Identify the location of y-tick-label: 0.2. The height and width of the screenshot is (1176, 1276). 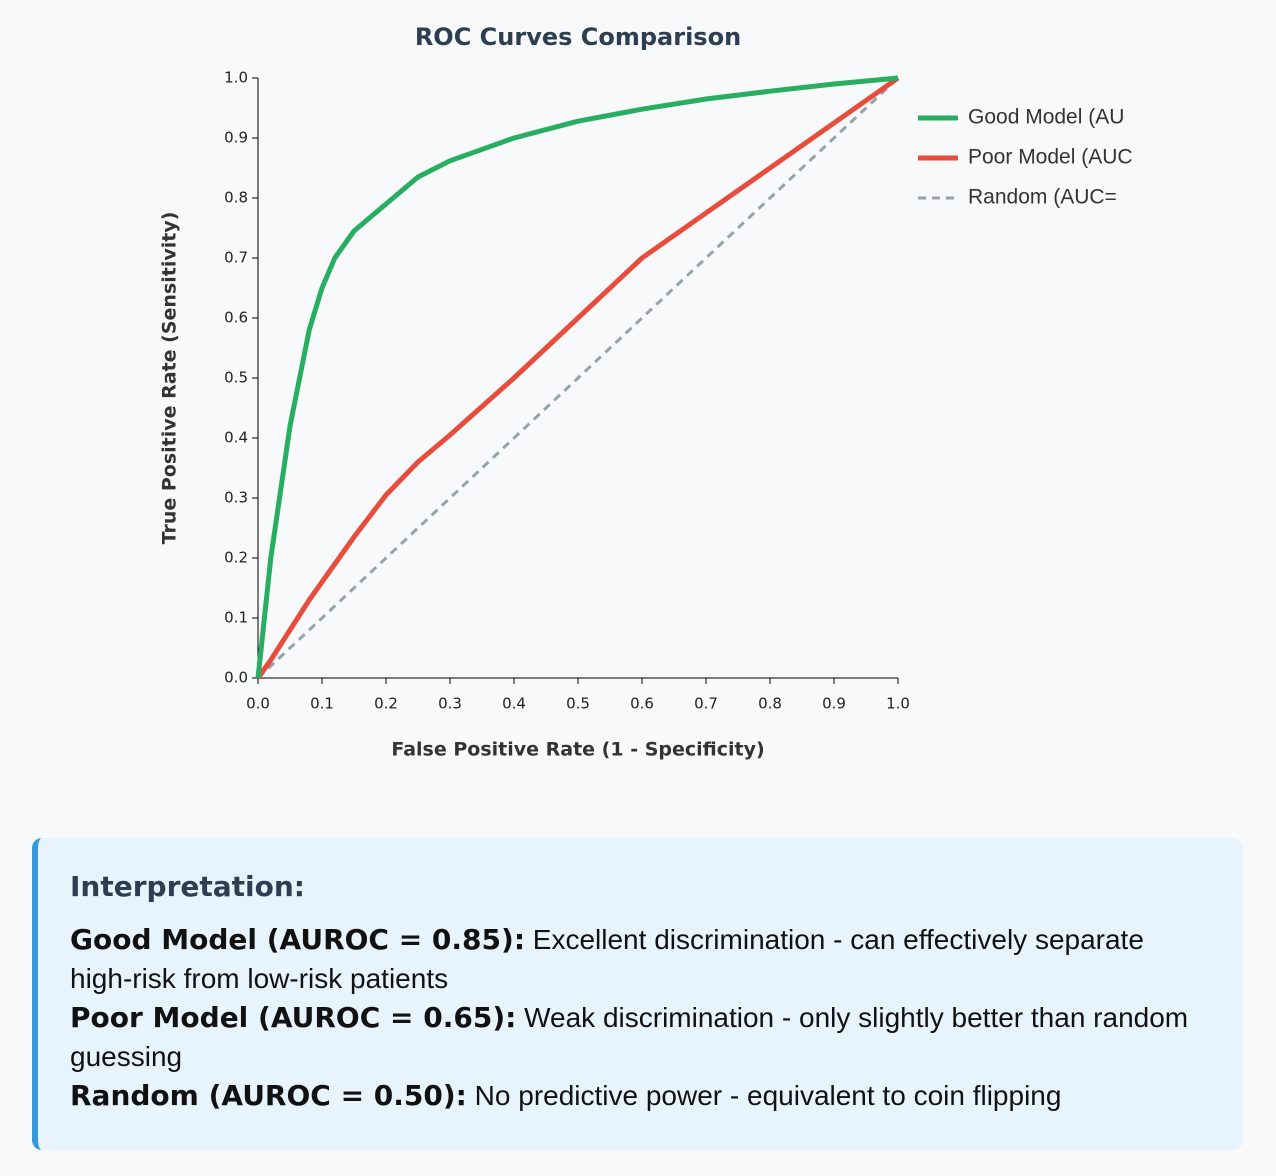
(236, 558).